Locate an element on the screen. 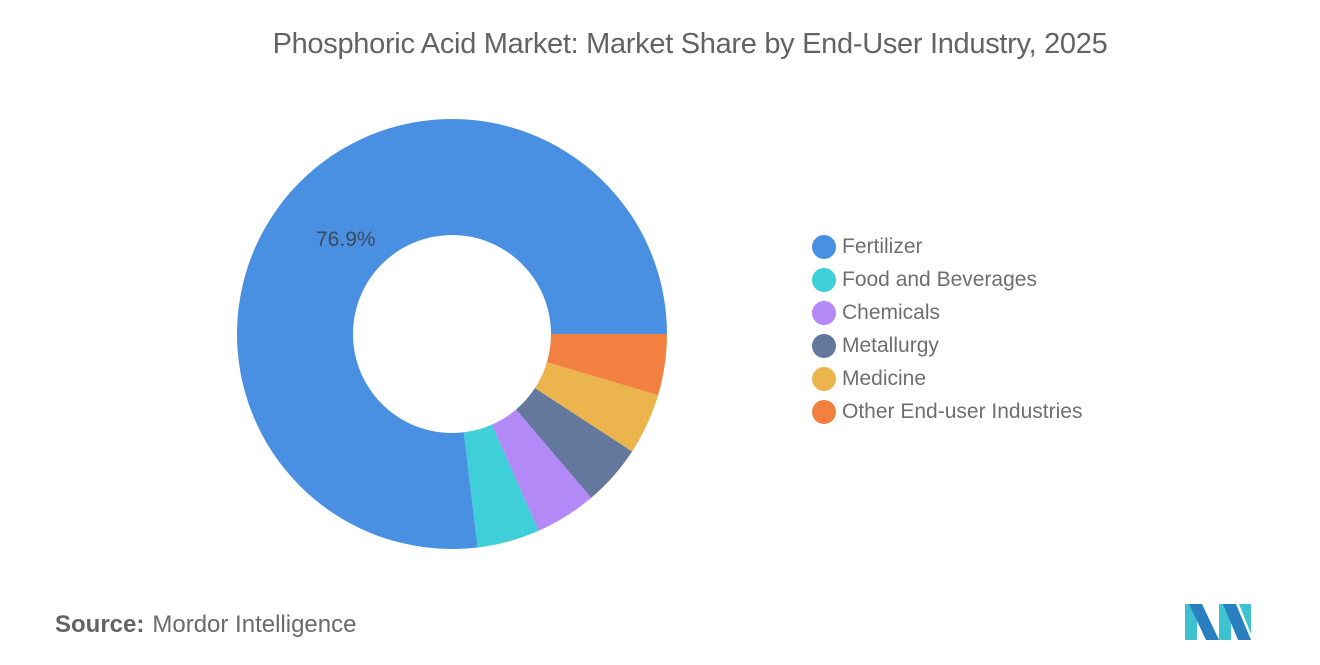 The width and height of the screenshot is (1320, 665). legend-item-food-and-beverages: Food and Beverages is located at coordinates (947, 279).